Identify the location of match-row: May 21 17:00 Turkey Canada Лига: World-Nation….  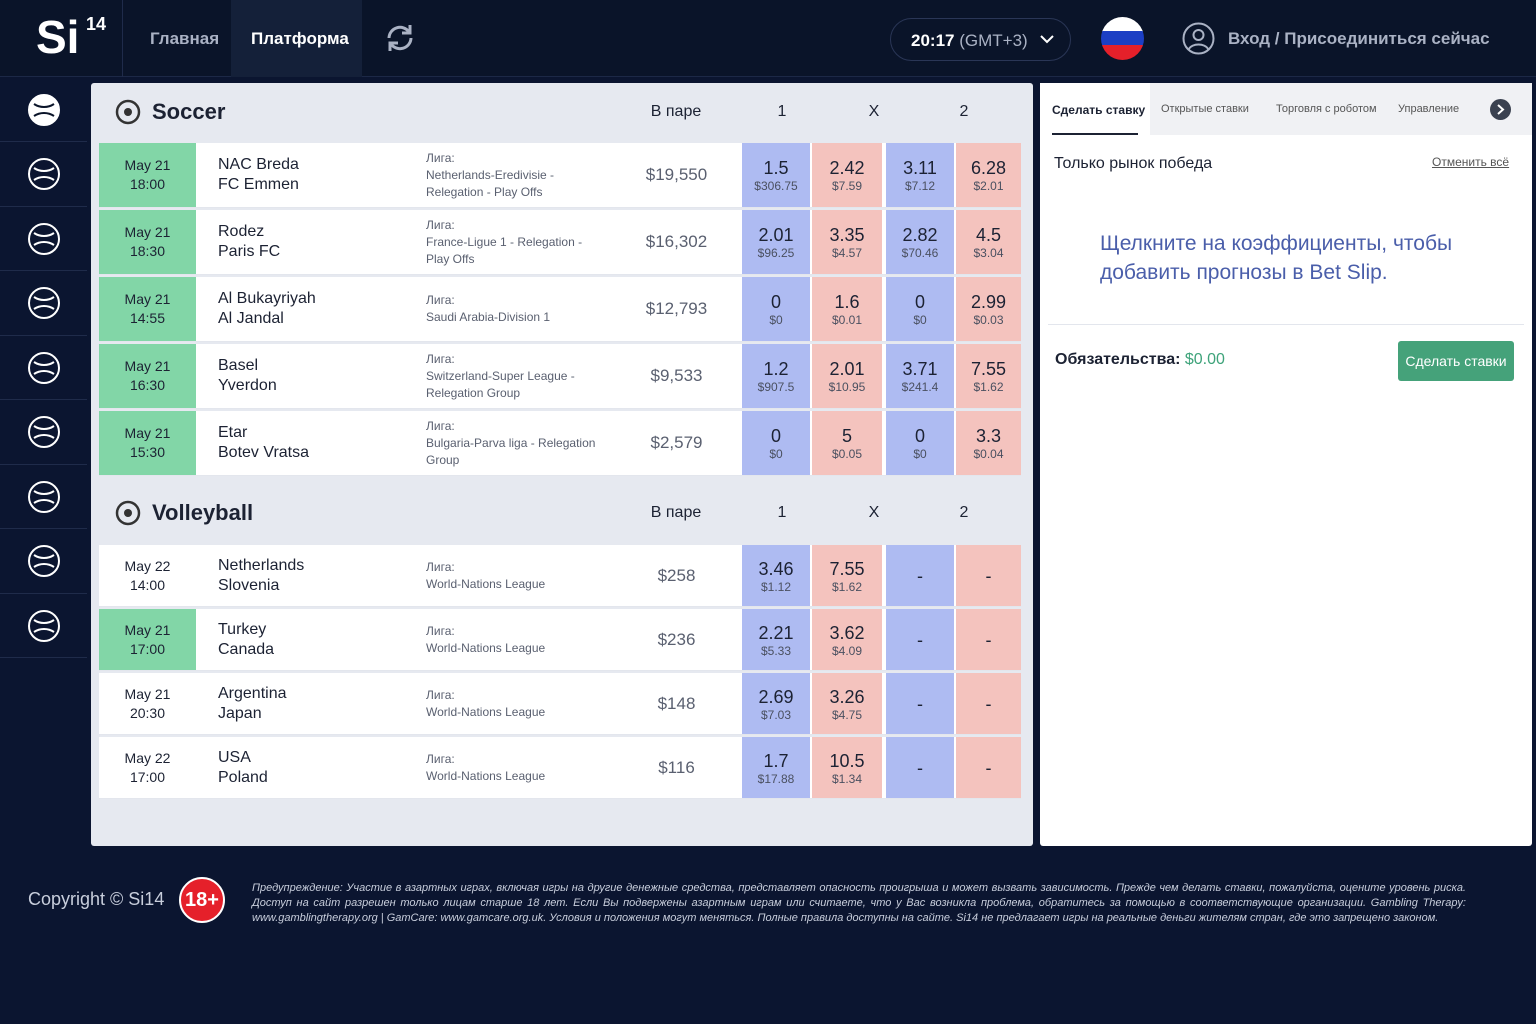
(560, 640).